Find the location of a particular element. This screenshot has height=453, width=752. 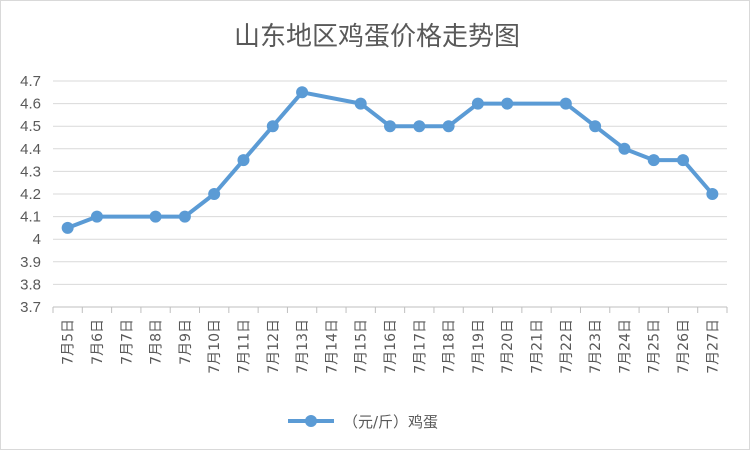

chart-title: 山东地区鸡蛋价格走势图 is located at coordinates (377, 37).